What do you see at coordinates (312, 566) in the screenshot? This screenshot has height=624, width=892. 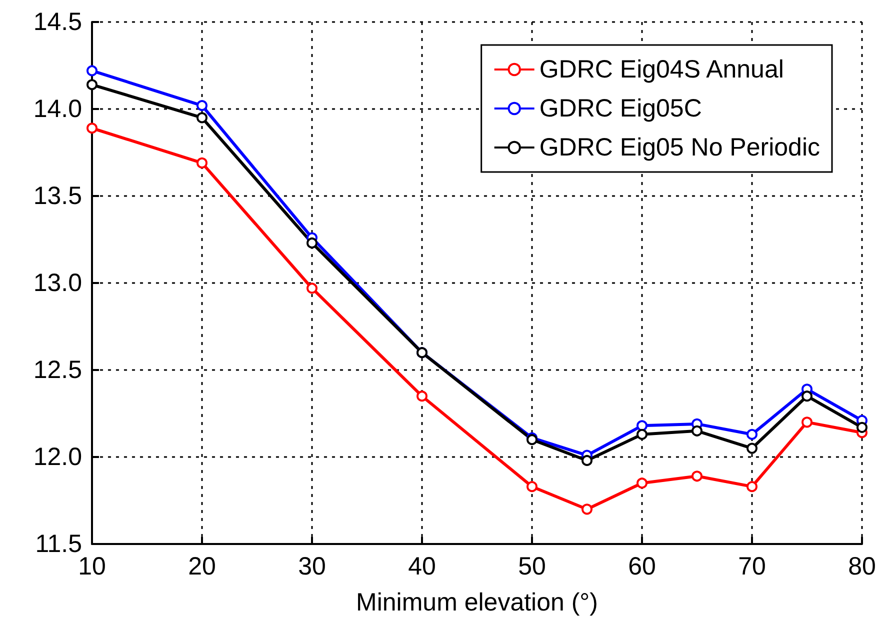 I see `x-tick-label: 30` at bounding box center [312, 566].